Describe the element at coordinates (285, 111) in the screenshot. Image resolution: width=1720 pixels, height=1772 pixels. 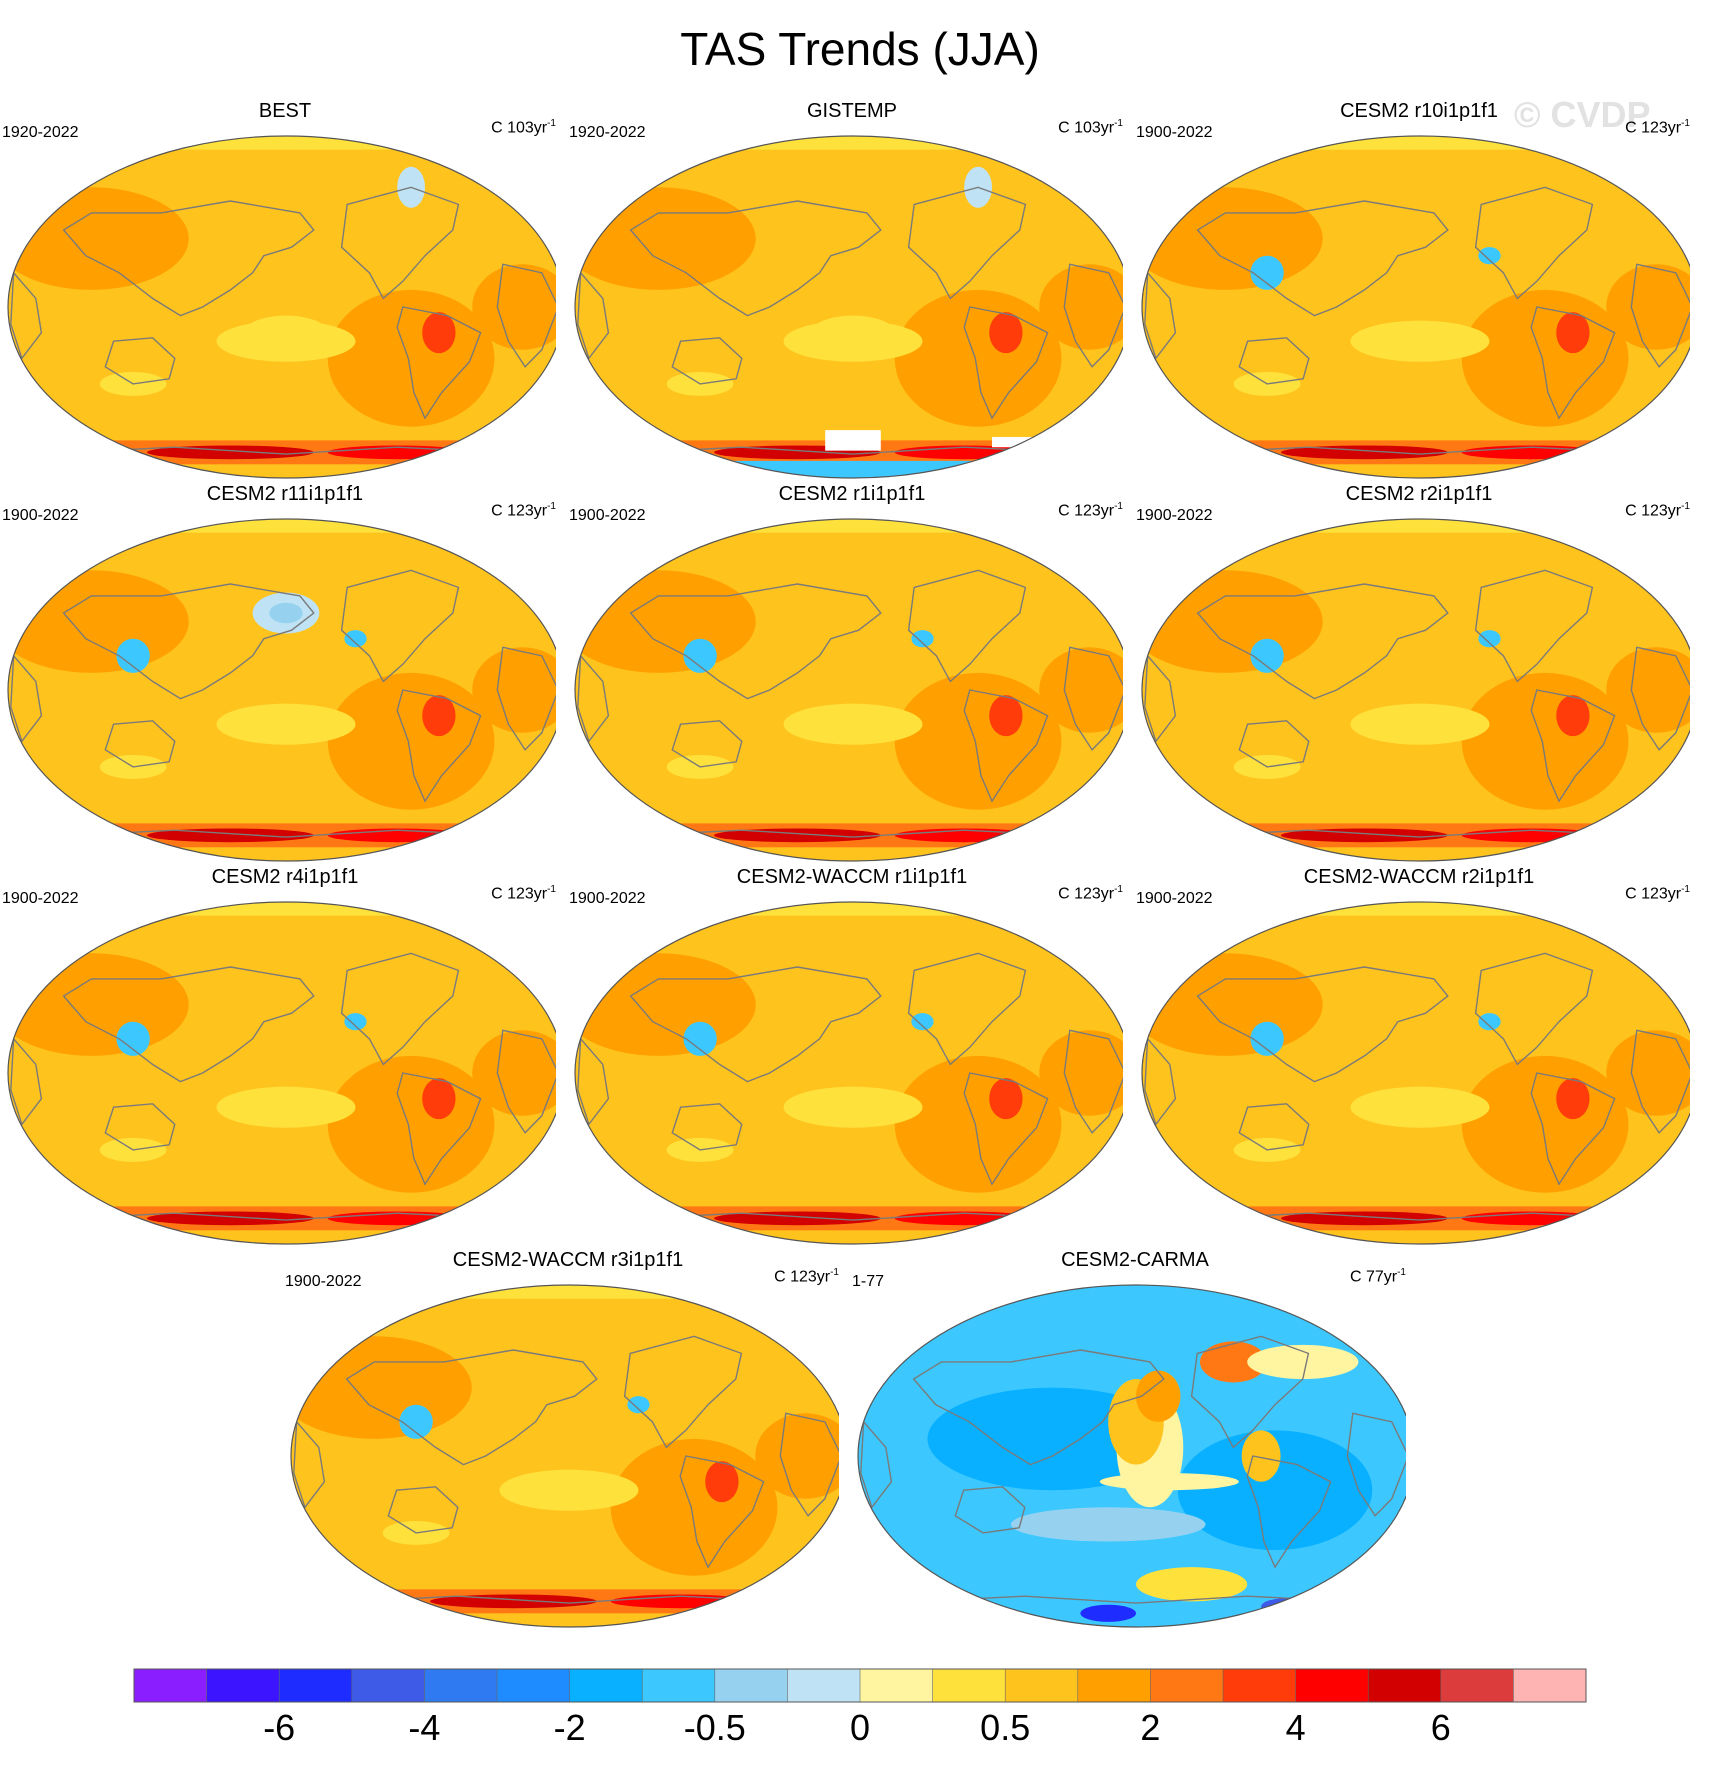
I see `panel-title: BEST` at that location.